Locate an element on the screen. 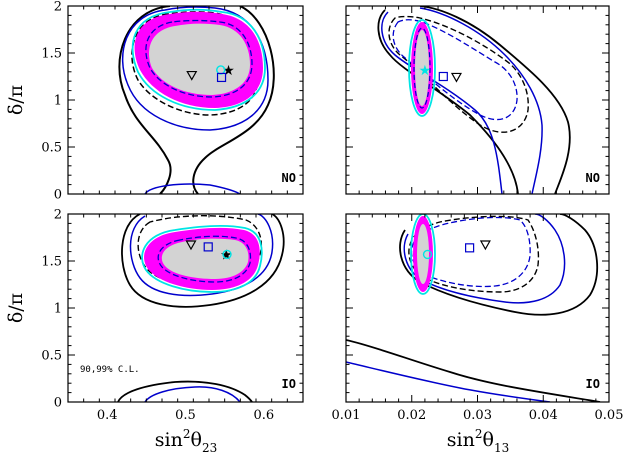 The height and width of the screenshot is (461, 623). x-tick-label: 0.5 is located at coordinates (185, 415).